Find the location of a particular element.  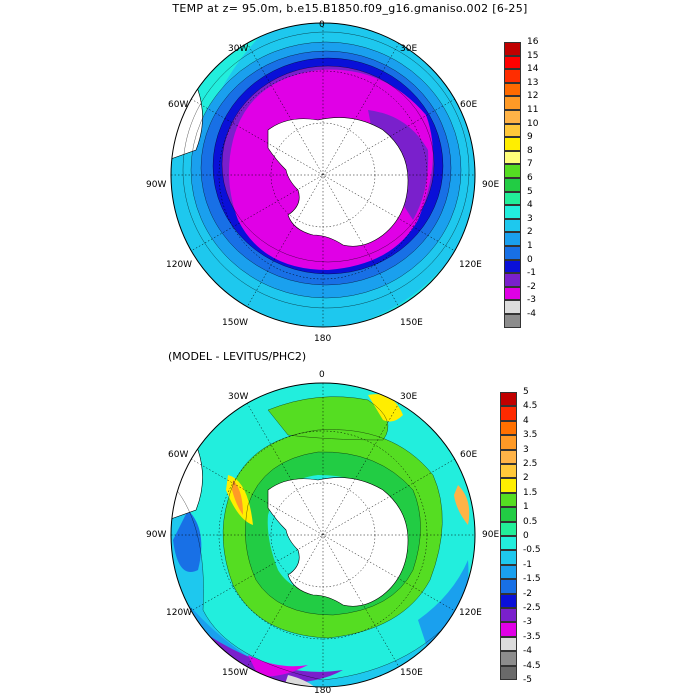

top-colorbar-tick-label: 8 is located at coordinates (530, 150).